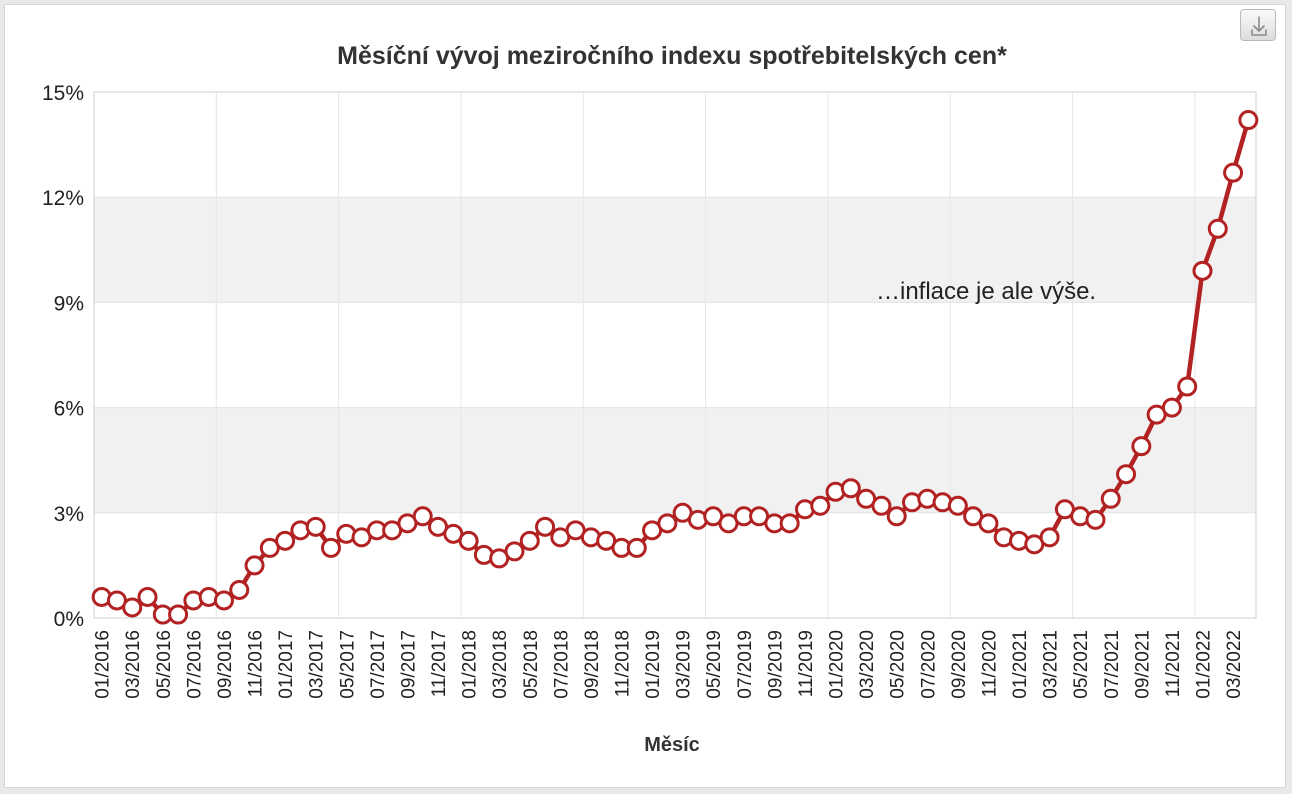 The width and height of the screenshot is (1292, 794). What do you see at coordinates (1173, 663) in the screenshot?
I see `x-tick-label: 11/2021` at bounding box center [1173, 663].